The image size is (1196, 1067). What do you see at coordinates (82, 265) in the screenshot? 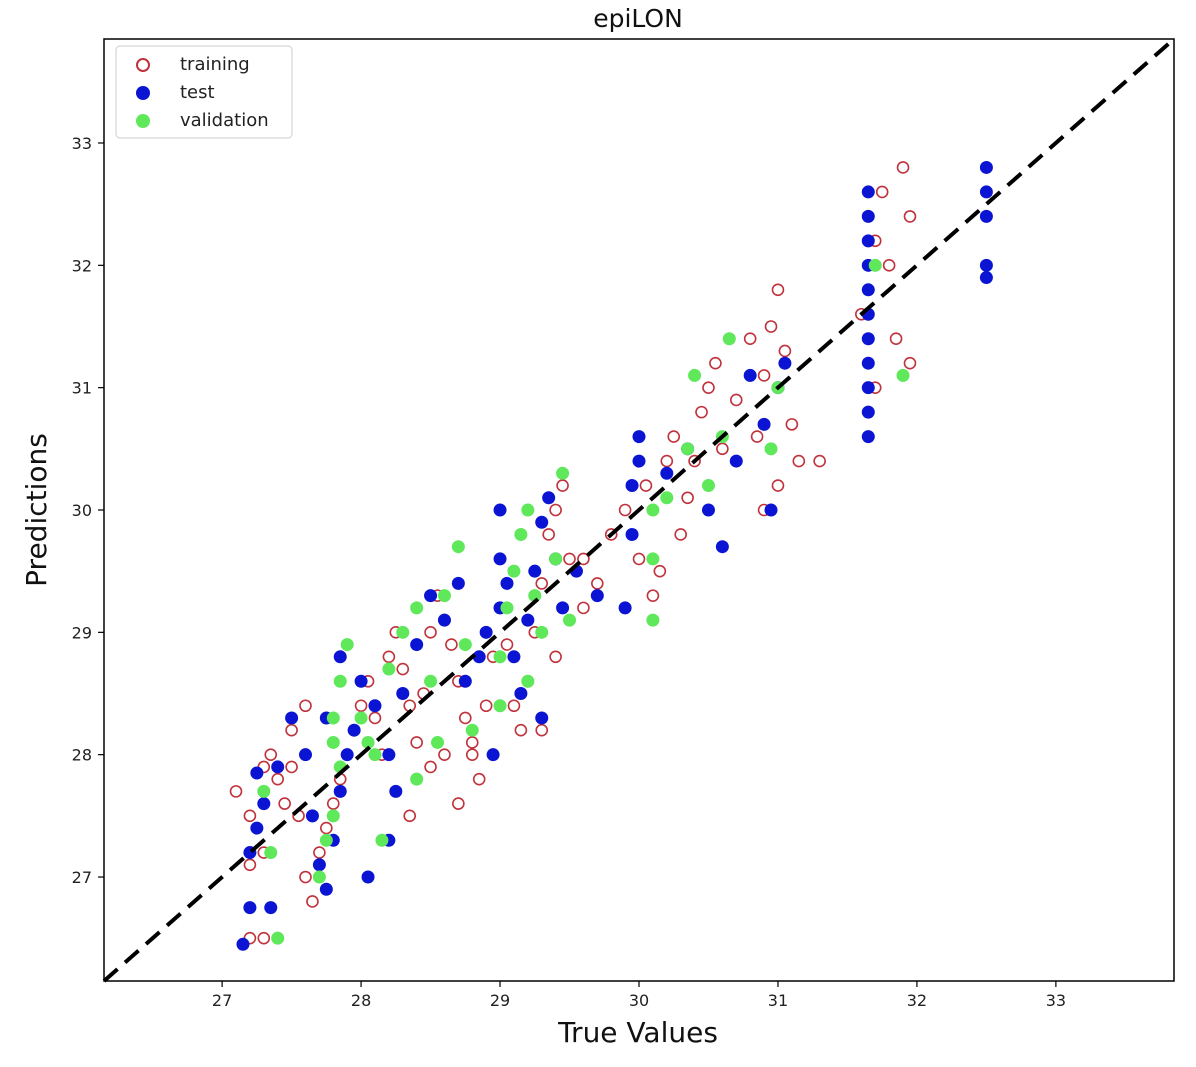
I see `y-tick-label: 32` at bounding box center [82, 265].